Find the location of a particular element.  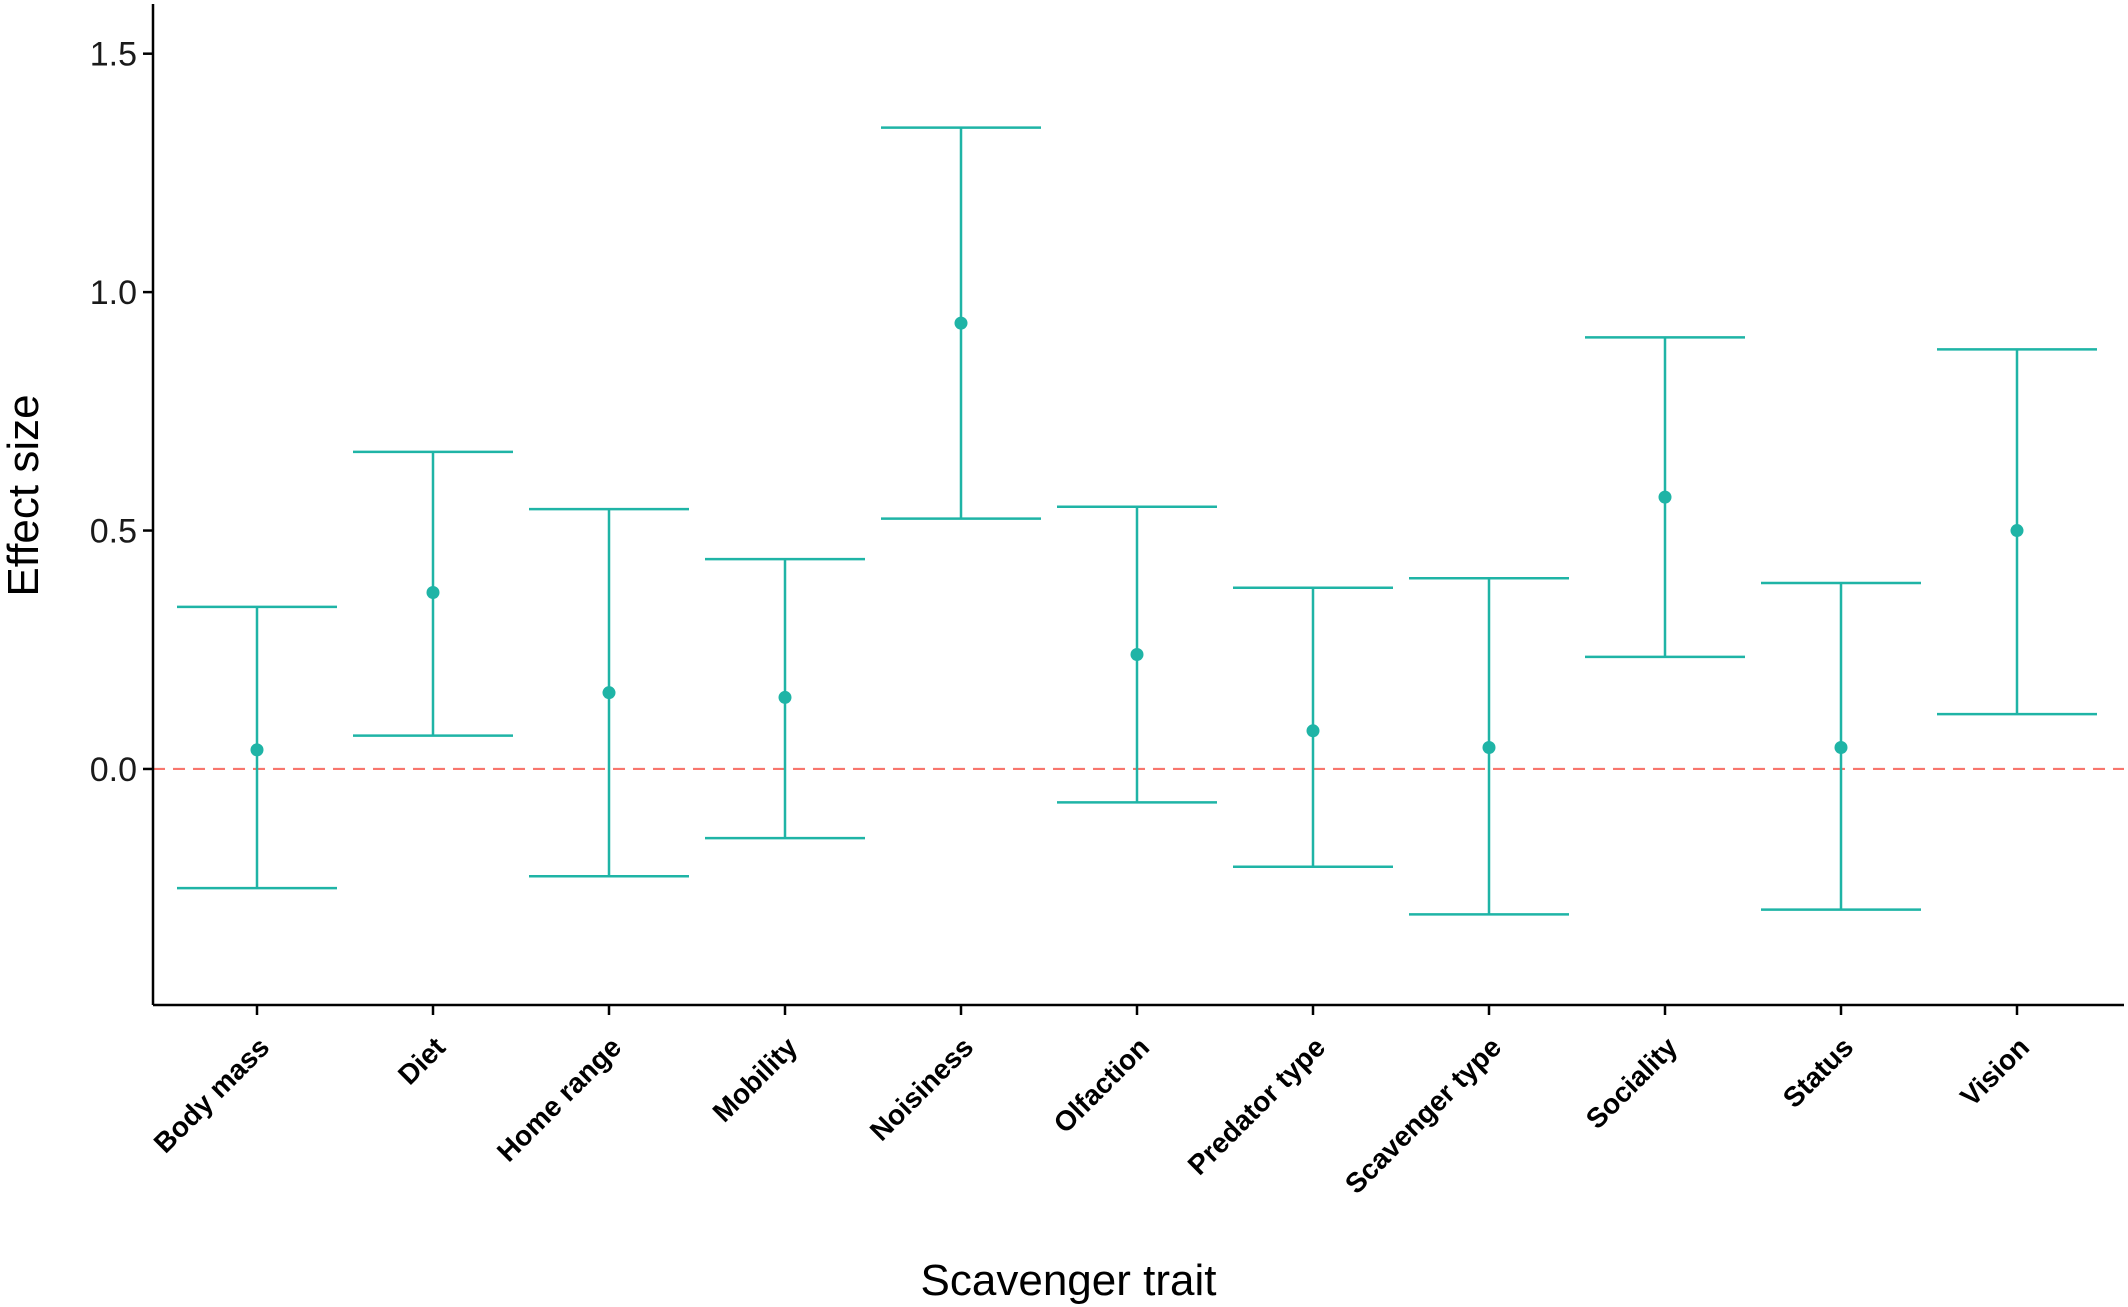

x-axis-title: Scavenger trait is located at coordinates (1069, 1280).